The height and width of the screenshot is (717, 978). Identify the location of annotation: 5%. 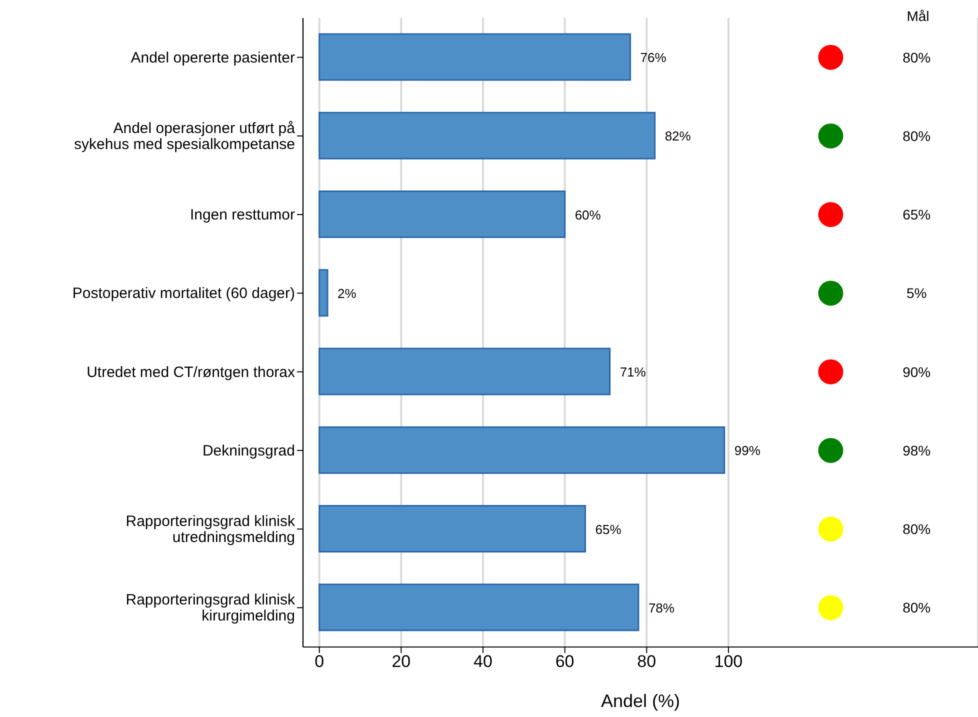
(916, 293).